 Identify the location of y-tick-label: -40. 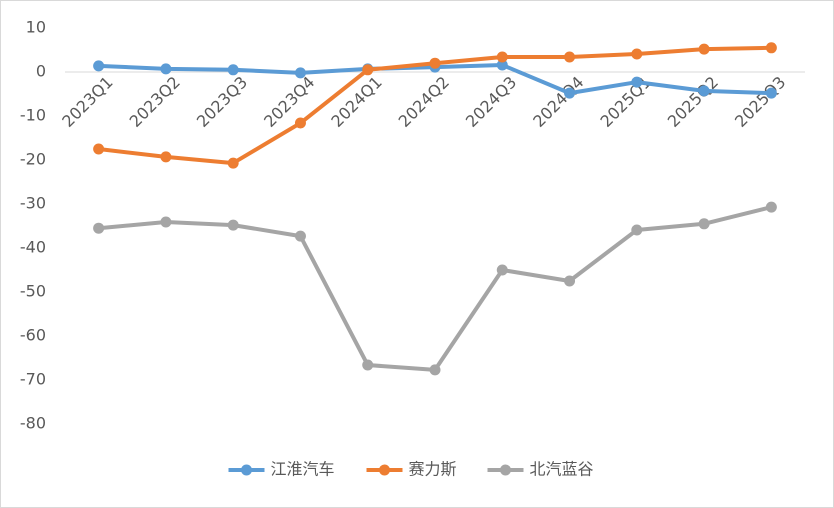
(33, 247).